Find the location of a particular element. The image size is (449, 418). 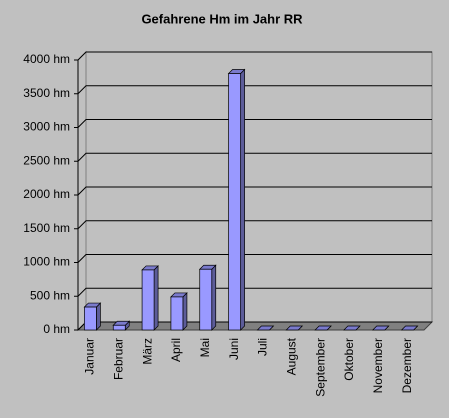

x-tick-label: Oktober is located at coordinates (349, 359).